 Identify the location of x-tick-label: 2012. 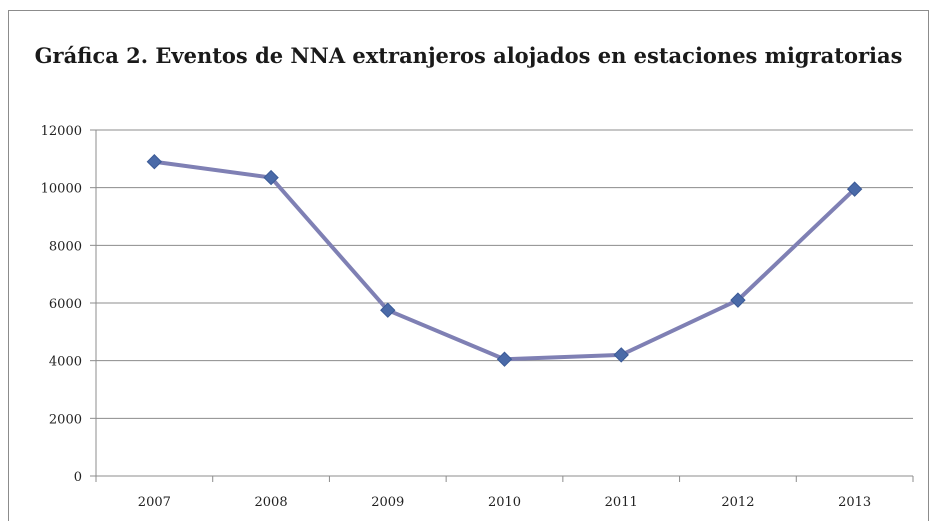
(737, 502).